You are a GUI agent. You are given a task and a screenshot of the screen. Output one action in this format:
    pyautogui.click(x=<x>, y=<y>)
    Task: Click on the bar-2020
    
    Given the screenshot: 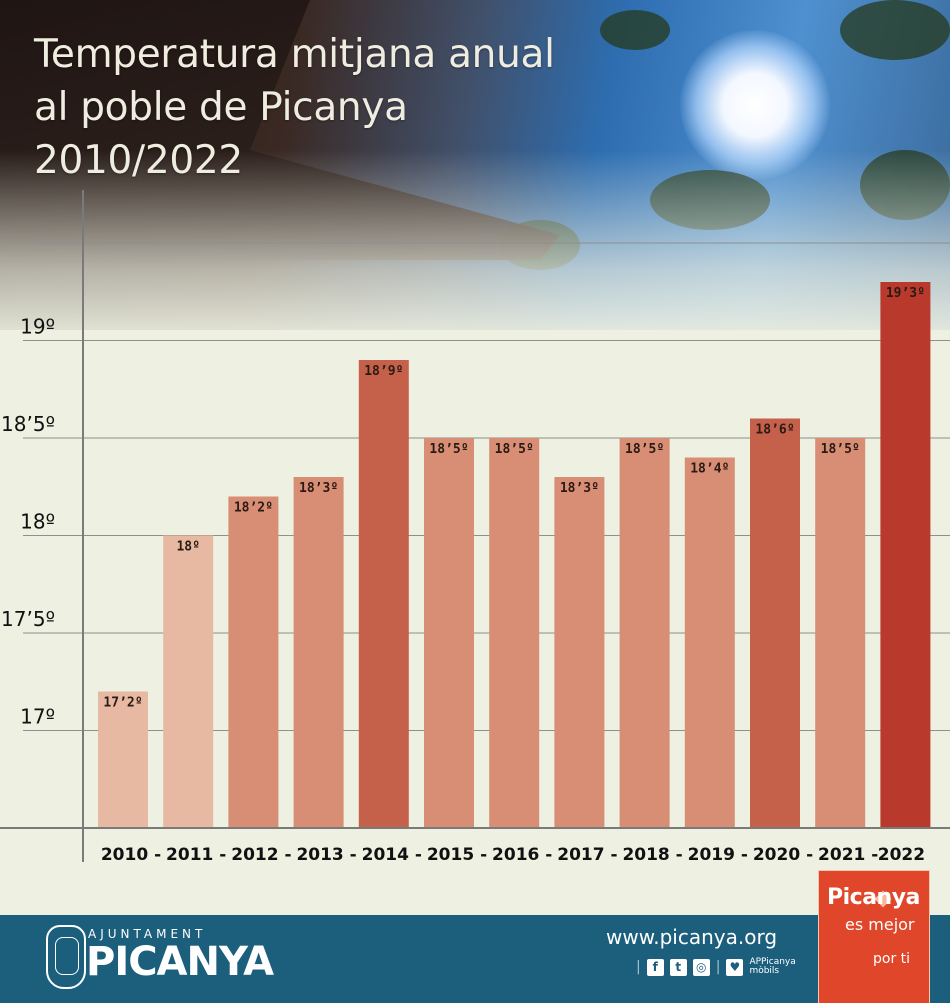 What is the action you would take?
    pyautogui.click(x=775, y=623)
    